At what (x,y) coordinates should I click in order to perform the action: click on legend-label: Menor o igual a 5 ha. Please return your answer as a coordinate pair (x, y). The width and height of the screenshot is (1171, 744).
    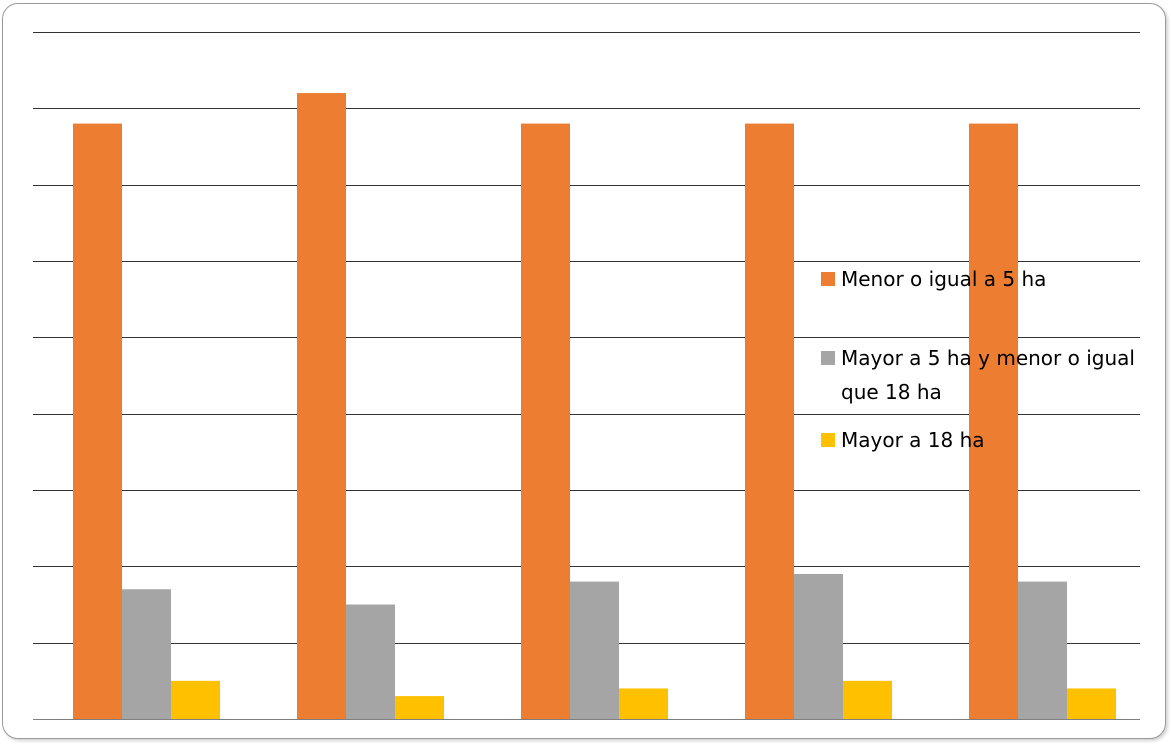
    Looking at the image, I should click on (943, 279).